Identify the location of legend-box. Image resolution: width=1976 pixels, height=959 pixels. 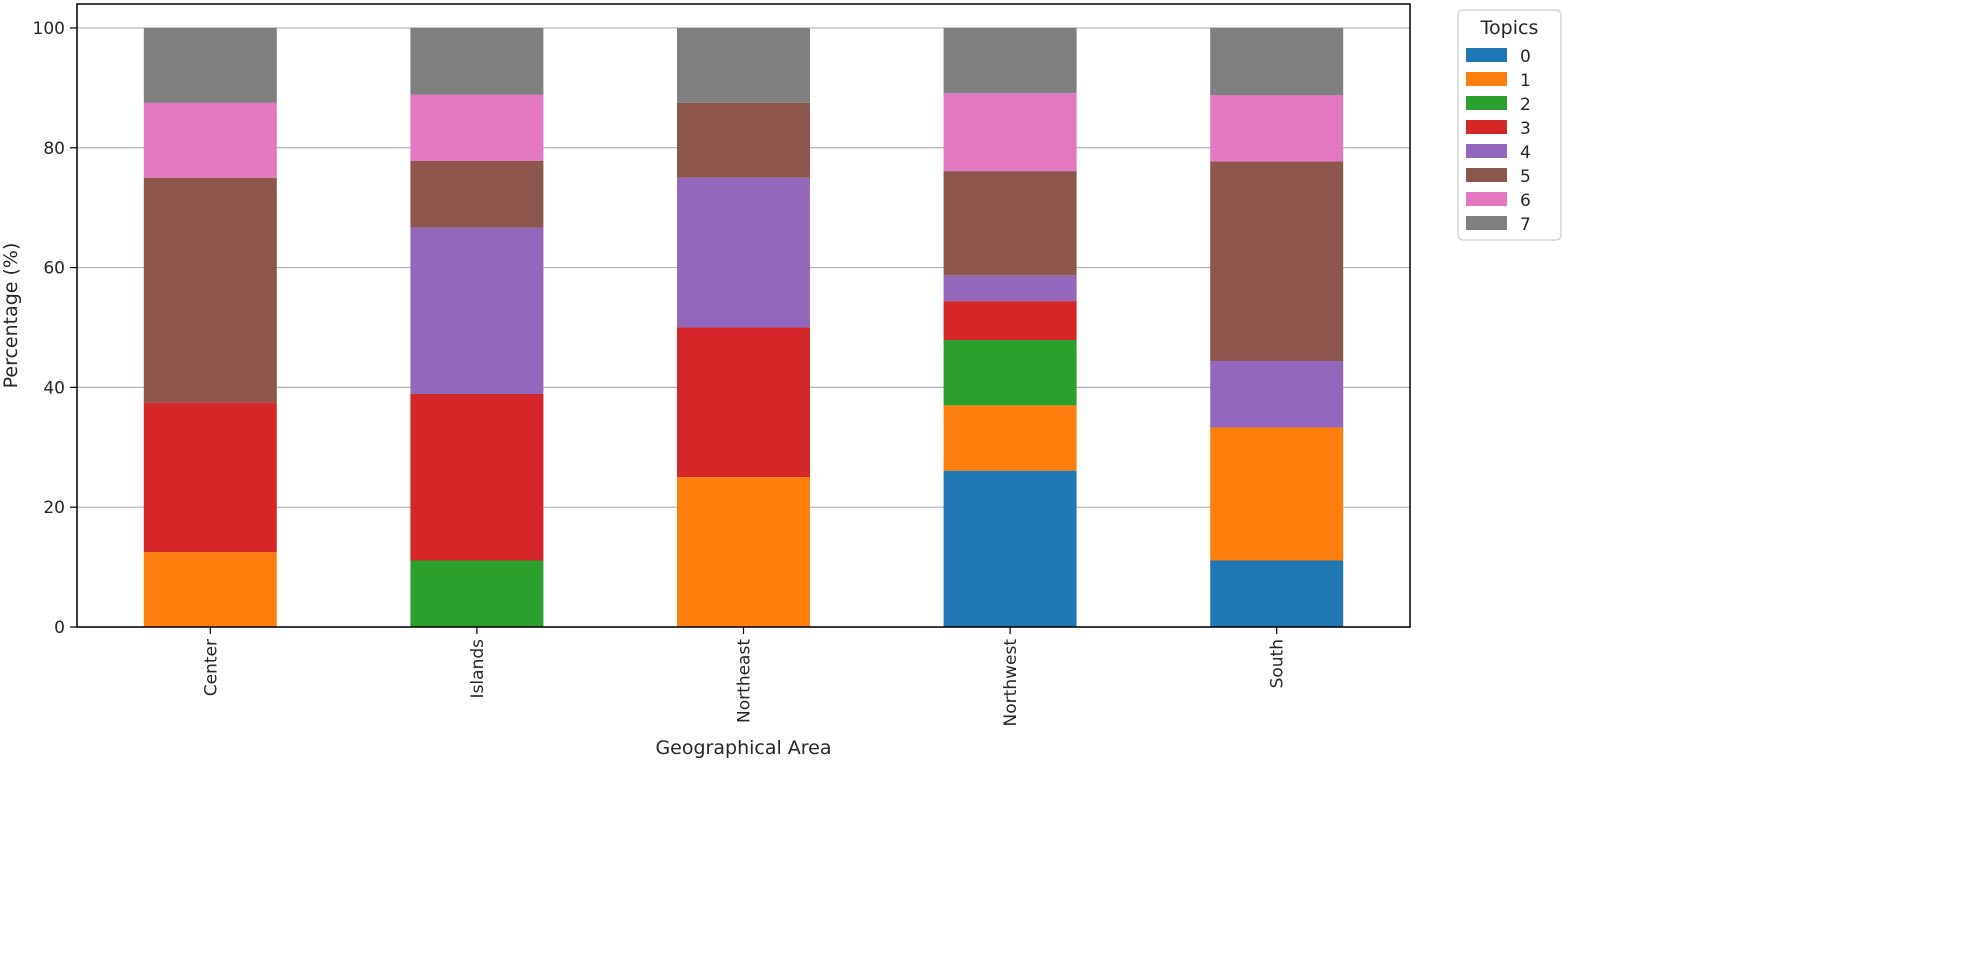
(1509, 125).